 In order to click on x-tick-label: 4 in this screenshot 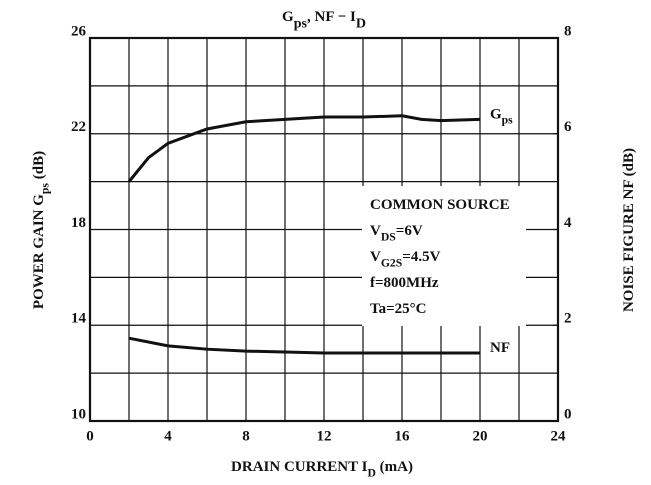, I will do `click(168, 436)`.